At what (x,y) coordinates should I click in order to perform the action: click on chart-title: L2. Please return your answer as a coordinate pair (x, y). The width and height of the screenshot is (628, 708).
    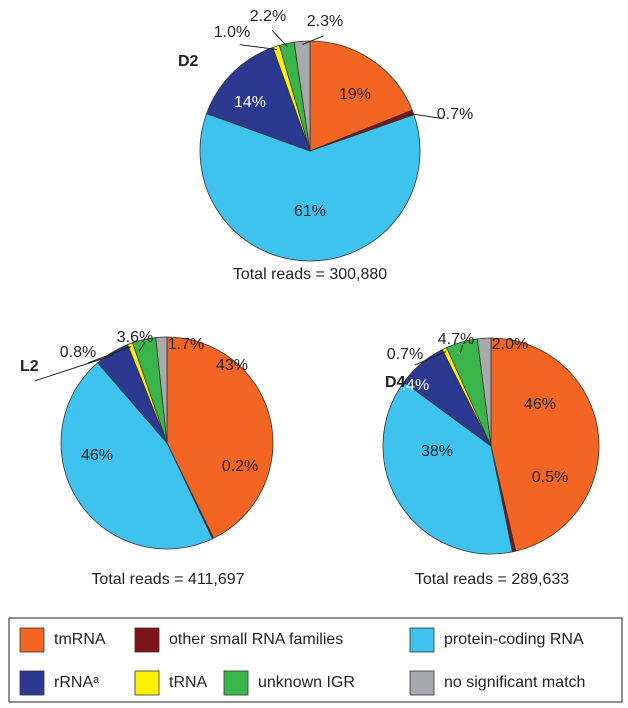
    Looking at the image, I should click on (29, 366).